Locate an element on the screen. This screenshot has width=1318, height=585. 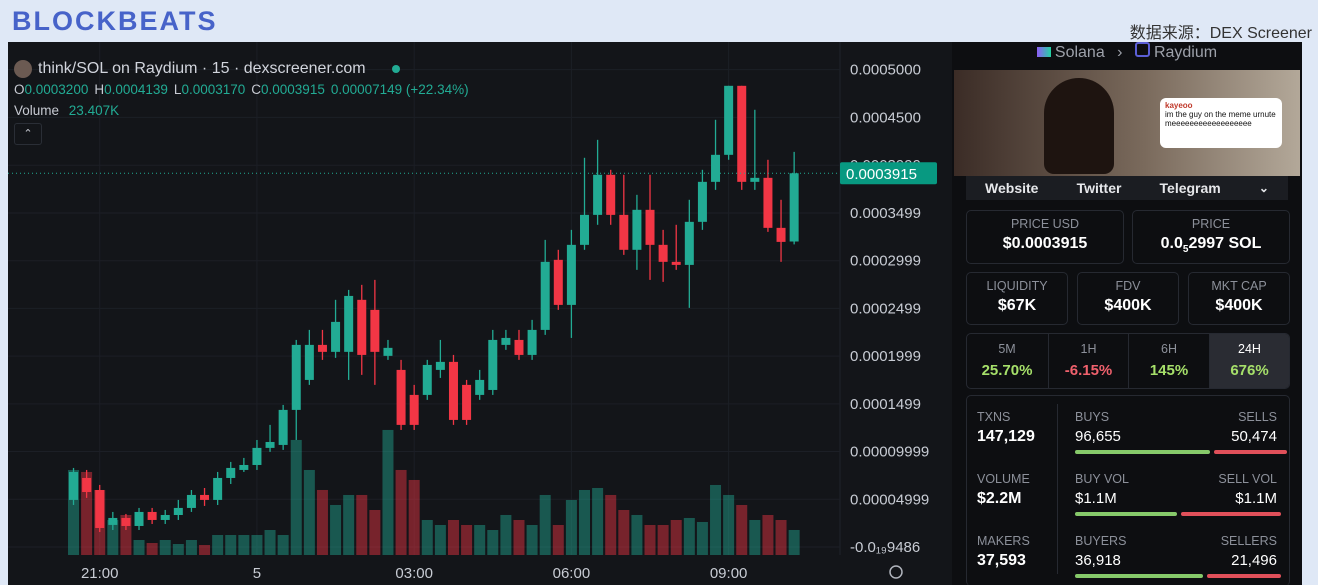
period-tab: 24H 676% is located at coordinates (1248, 361).